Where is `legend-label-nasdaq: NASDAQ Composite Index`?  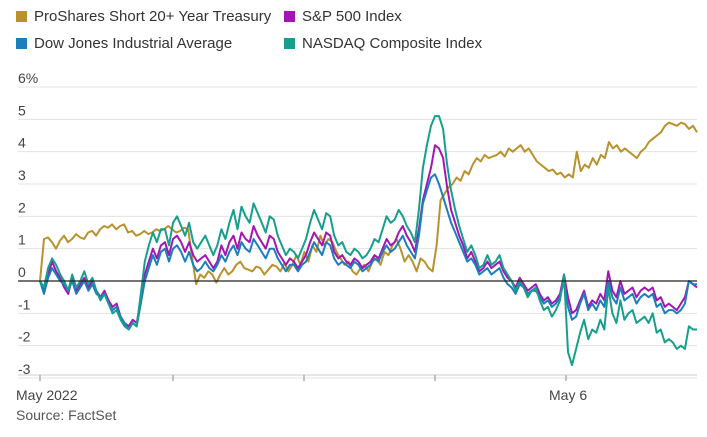 legend-label-nasdaq: NASDAQ Composite Index is located at coordinates (392, 43).